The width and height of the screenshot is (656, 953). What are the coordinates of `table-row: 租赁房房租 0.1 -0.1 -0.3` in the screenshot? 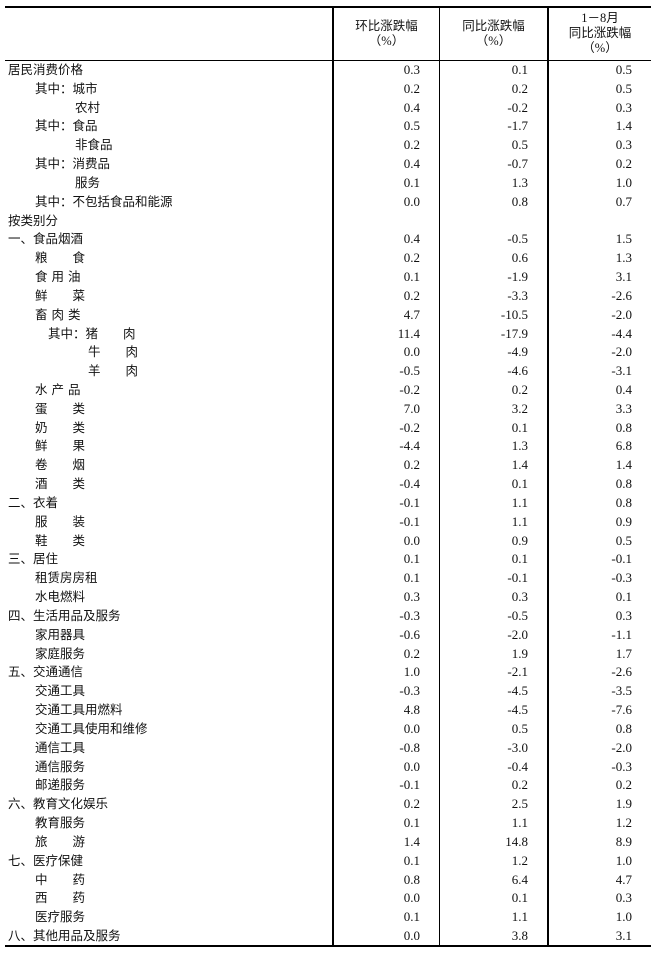 It's located at (328, 578).